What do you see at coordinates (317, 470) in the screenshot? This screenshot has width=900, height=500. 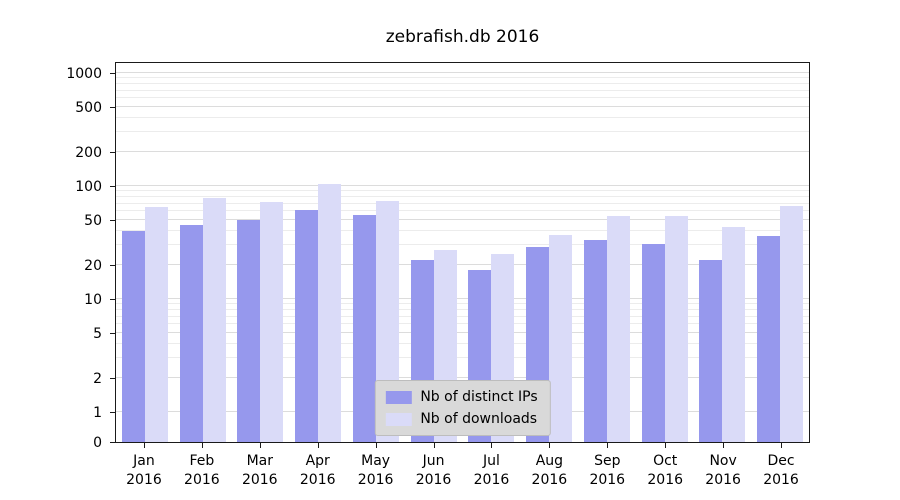 I see `x-tick-label-apr: Apr 2016` at bounding box center [317, 470].